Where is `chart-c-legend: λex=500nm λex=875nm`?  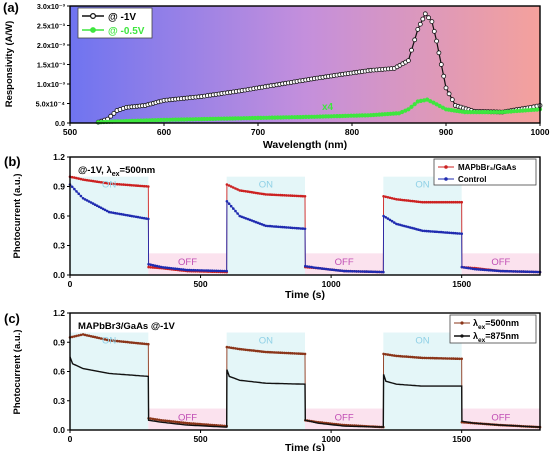 chart-c-legend: λex=500nm λex=875nm is located at coordinates (493, 329).